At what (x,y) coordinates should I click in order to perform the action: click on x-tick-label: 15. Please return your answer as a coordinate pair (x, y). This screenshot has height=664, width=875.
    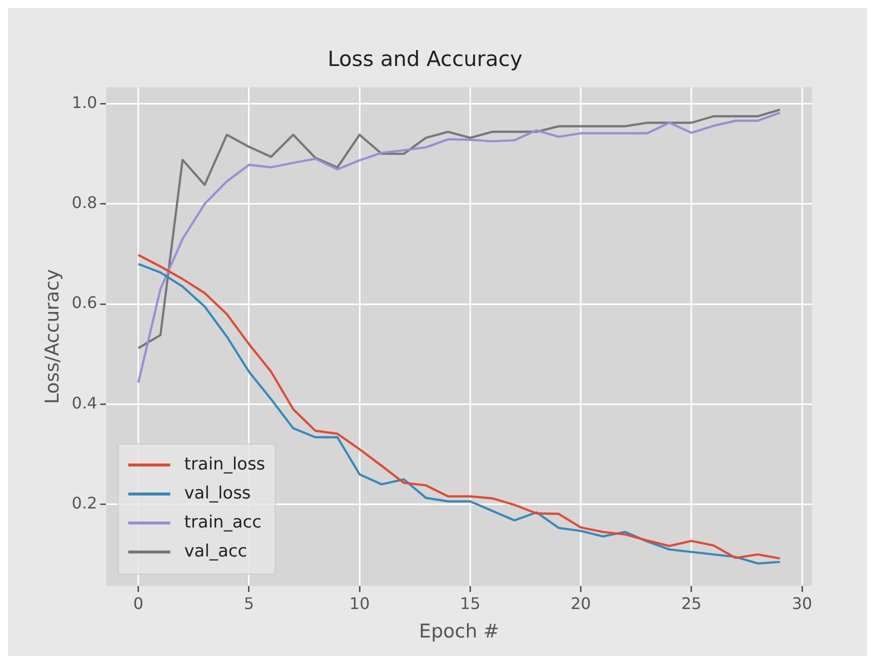
    Looking at the image, I should click on (470, 603).